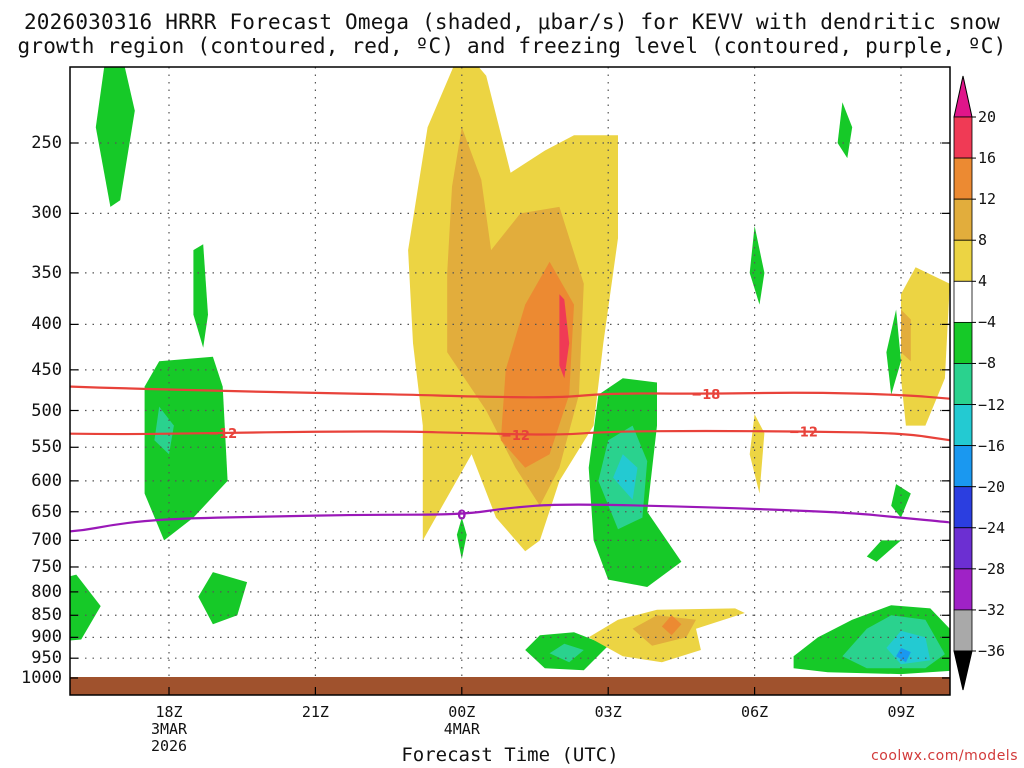  I want to click on contour-label-0: −12, so click(222, 434).